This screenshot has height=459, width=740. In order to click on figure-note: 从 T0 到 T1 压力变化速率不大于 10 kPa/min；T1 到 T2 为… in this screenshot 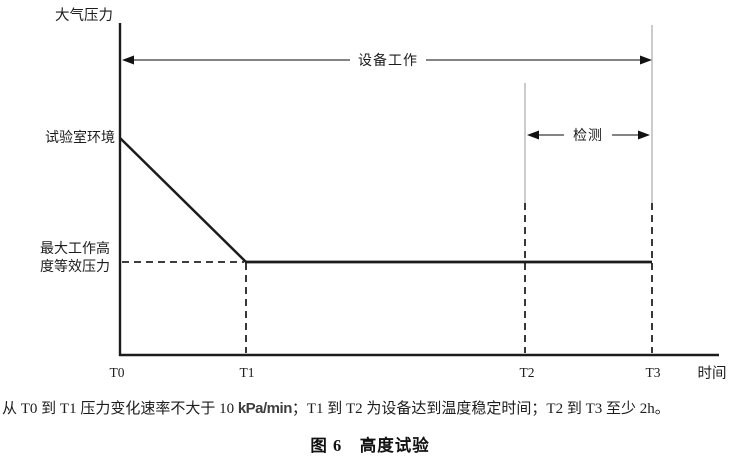, I will do `click(370, 409)`.